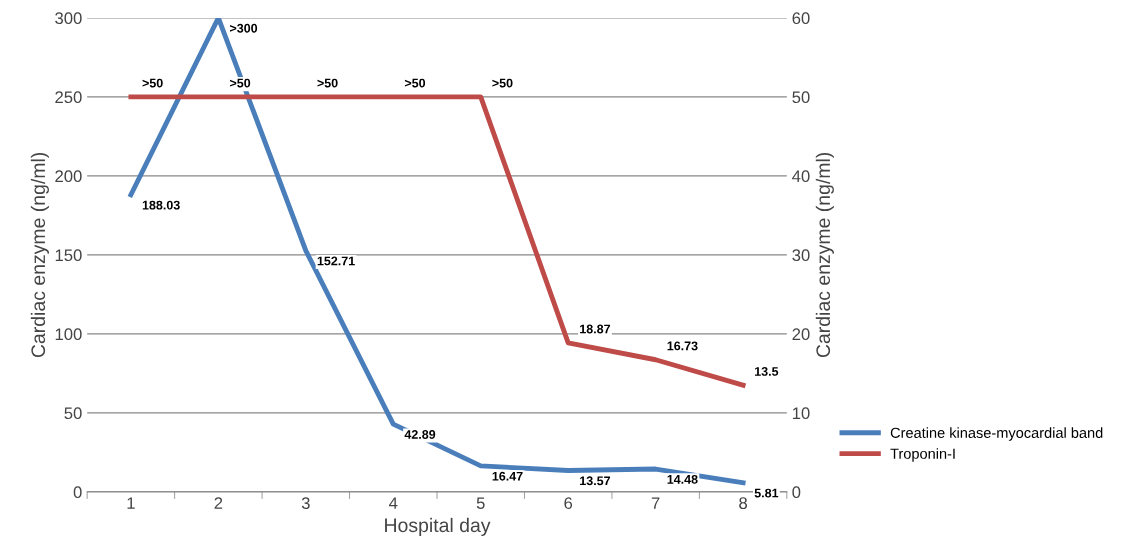 The image size is (1147, 559). Describe the element at coordinates (68, 176) in the screenshot. I see `y-tick-label: 200` at that location.